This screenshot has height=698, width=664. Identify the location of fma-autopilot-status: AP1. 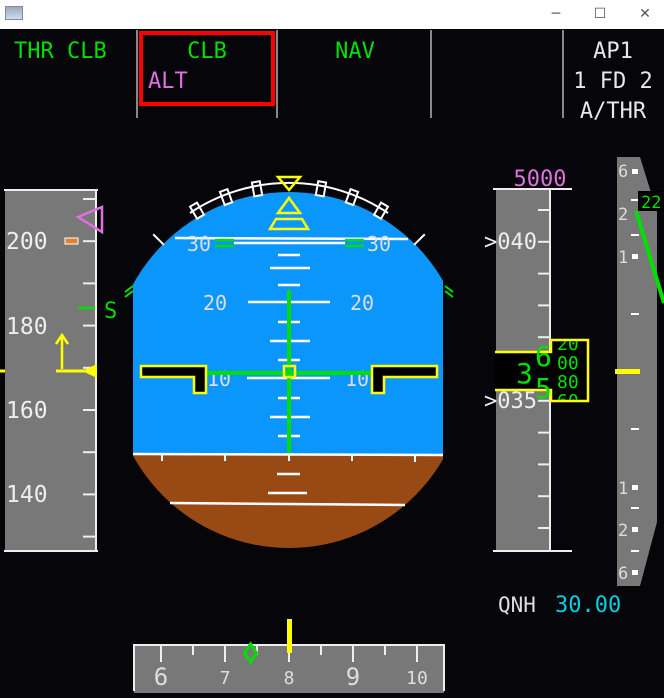
(613, 51).